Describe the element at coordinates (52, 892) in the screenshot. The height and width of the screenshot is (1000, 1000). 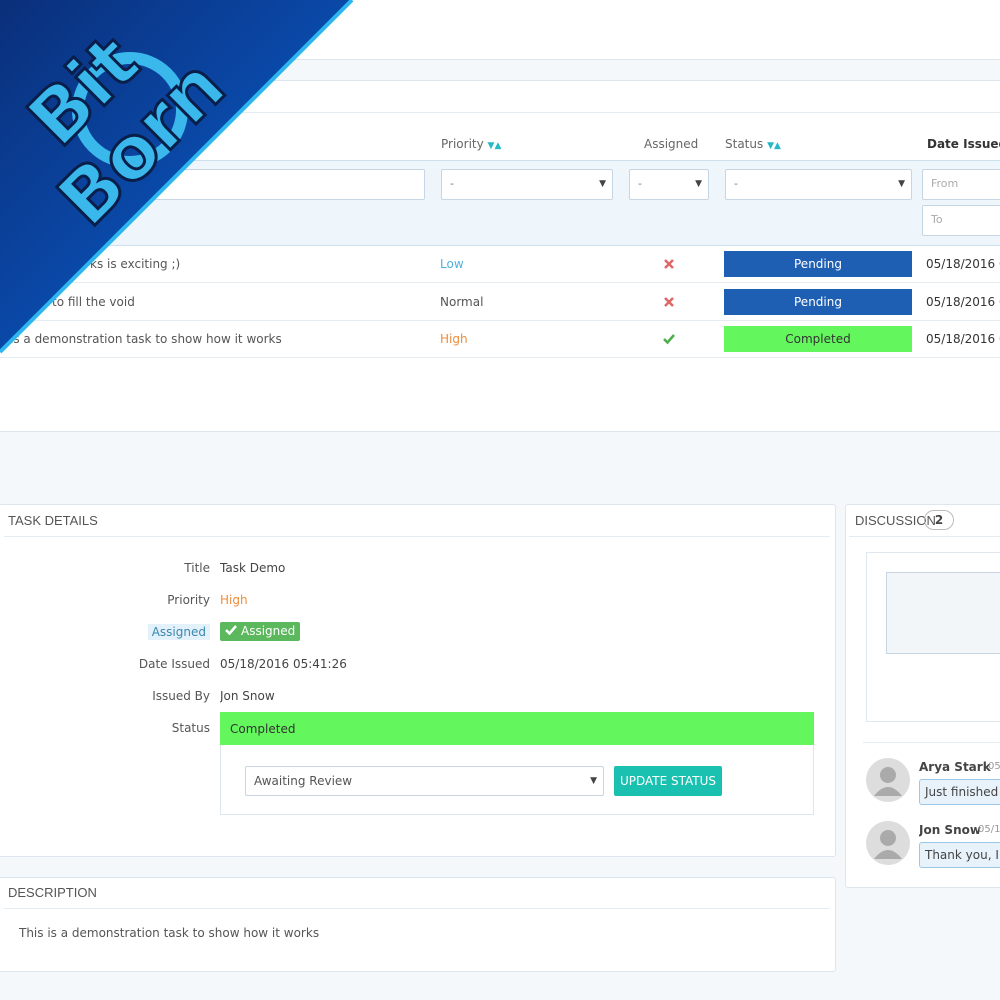
I see `panel-title: DESCRIPTION` at that location.